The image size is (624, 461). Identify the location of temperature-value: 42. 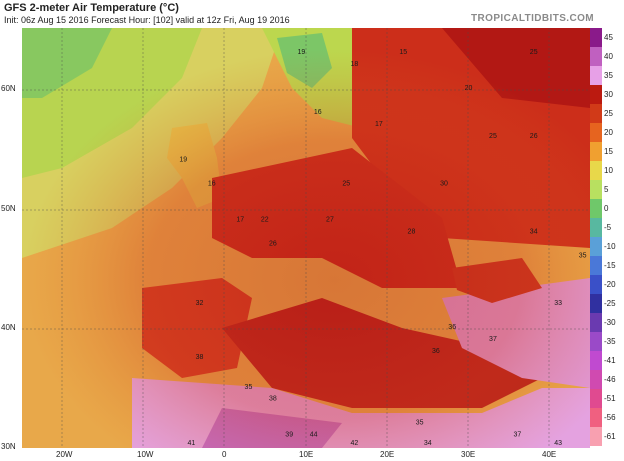
(355, 443).